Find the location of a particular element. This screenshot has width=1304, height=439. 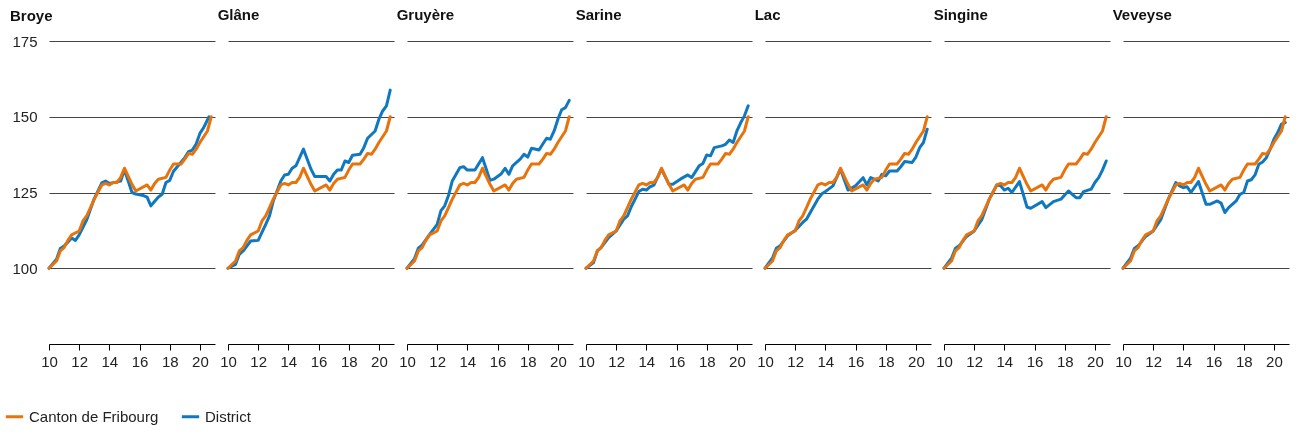

chart-title: Gruyère is located at coordinates (425, 14).